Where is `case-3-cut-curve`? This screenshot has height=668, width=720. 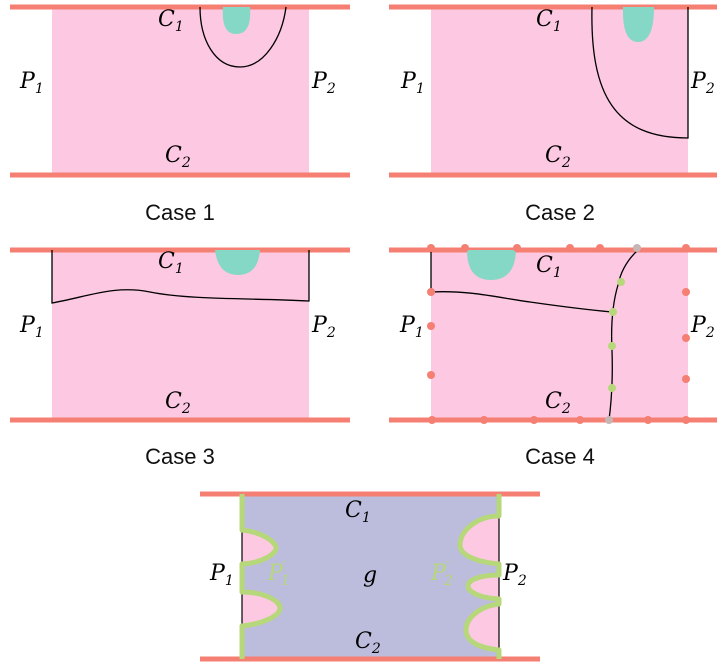
case-3-cut-curve is located at coordinates (180, 277).